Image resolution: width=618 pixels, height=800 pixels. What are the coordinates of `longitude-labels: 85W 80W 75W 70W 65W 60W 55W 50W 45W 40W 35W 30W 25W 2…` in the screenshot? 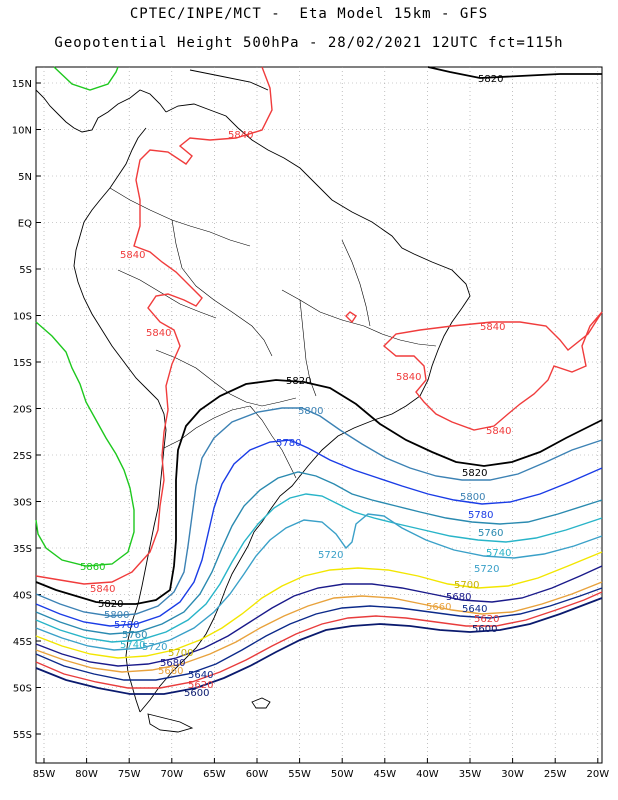 It's located at (321, 774).